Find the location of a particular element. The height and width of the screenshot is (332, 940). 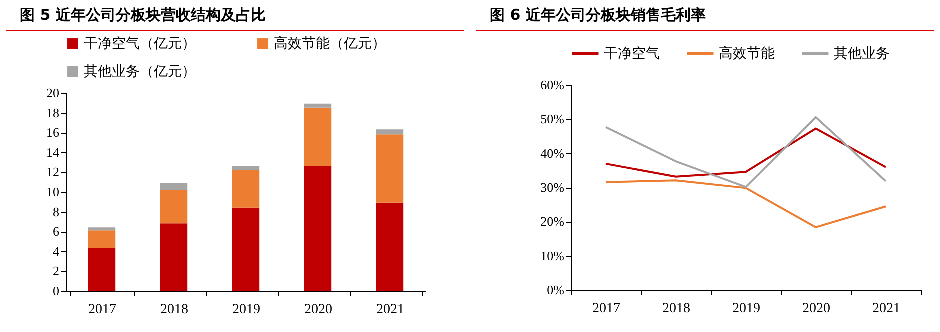

y-tick-label: 18 is located at coordinates (53, 112).